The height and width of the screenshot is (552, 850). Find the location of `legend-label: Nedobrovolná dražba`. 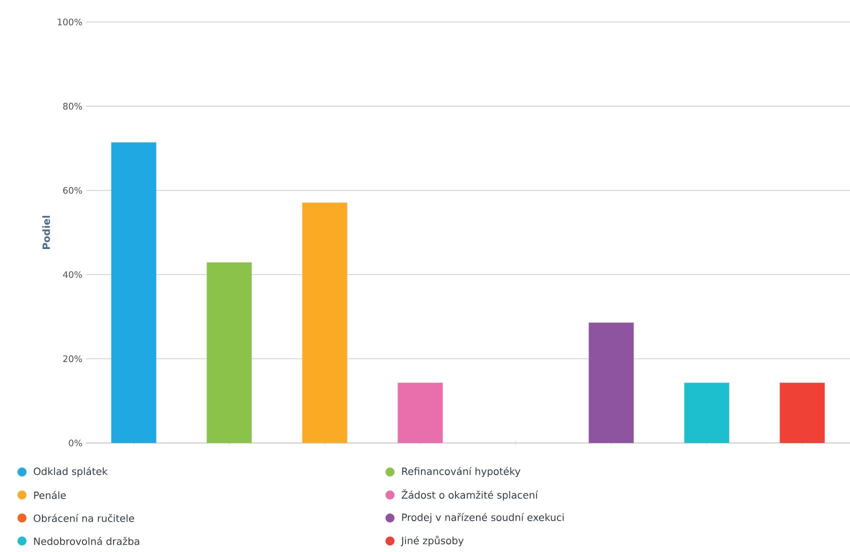

legend-label: Nedobrovolná dražba is located at coordinates (87, 541).